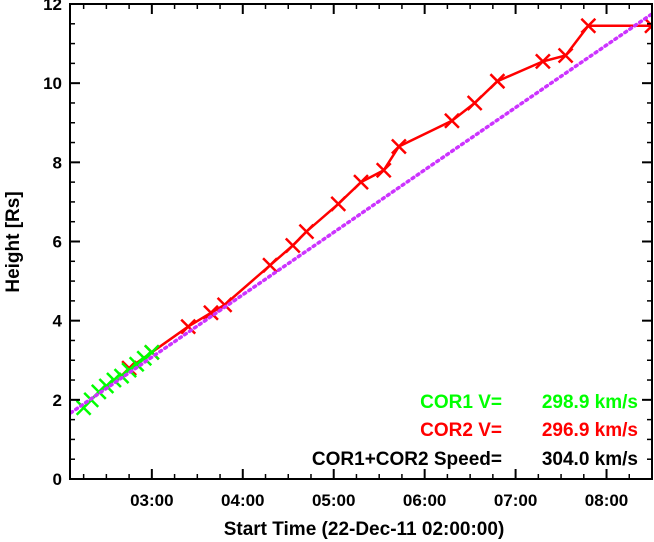 This screenshot has width=654, height=542. What do you see at coordinates (57, 242) in the screenshot?
I see `y-tick-label: 6` at bounding box center [57, 242].